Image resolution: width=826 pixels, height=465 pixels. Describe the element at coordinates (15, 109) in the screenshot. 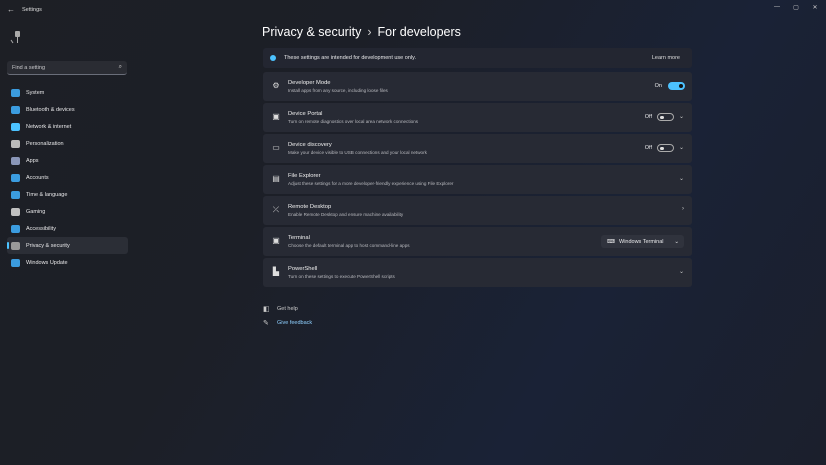

I see `bluetooth-devices-icon` at that location.